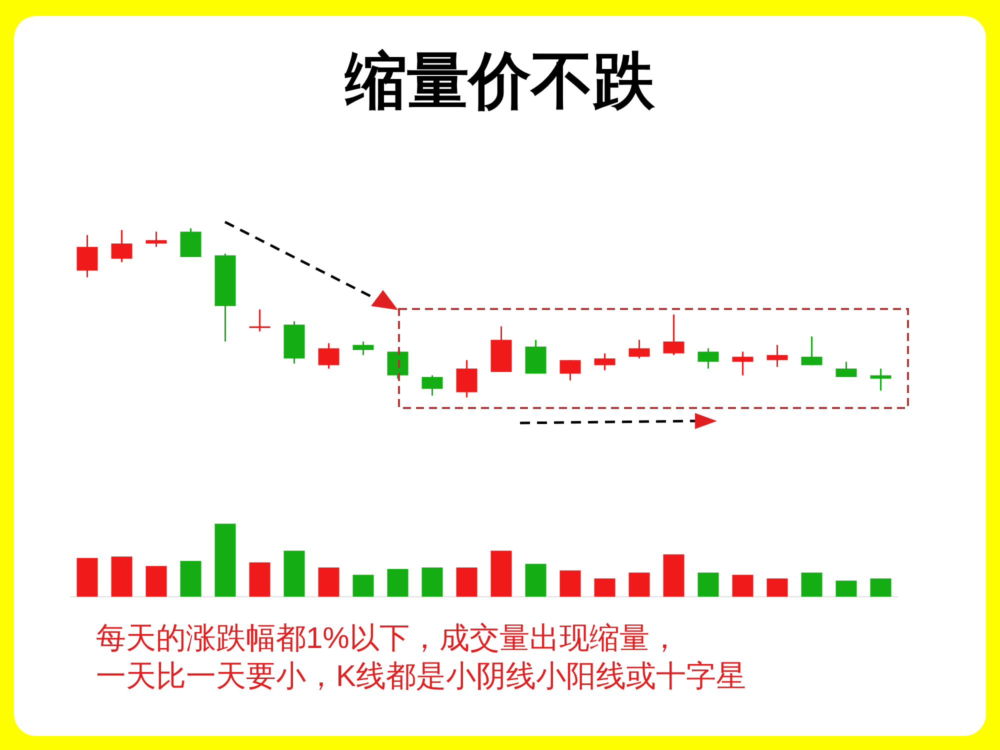  Describe the element at coordinates (388, 638) in the screenshot. I see `text: 每天的涨跌幅都1%以下，成交量出现缩量，` at that location.